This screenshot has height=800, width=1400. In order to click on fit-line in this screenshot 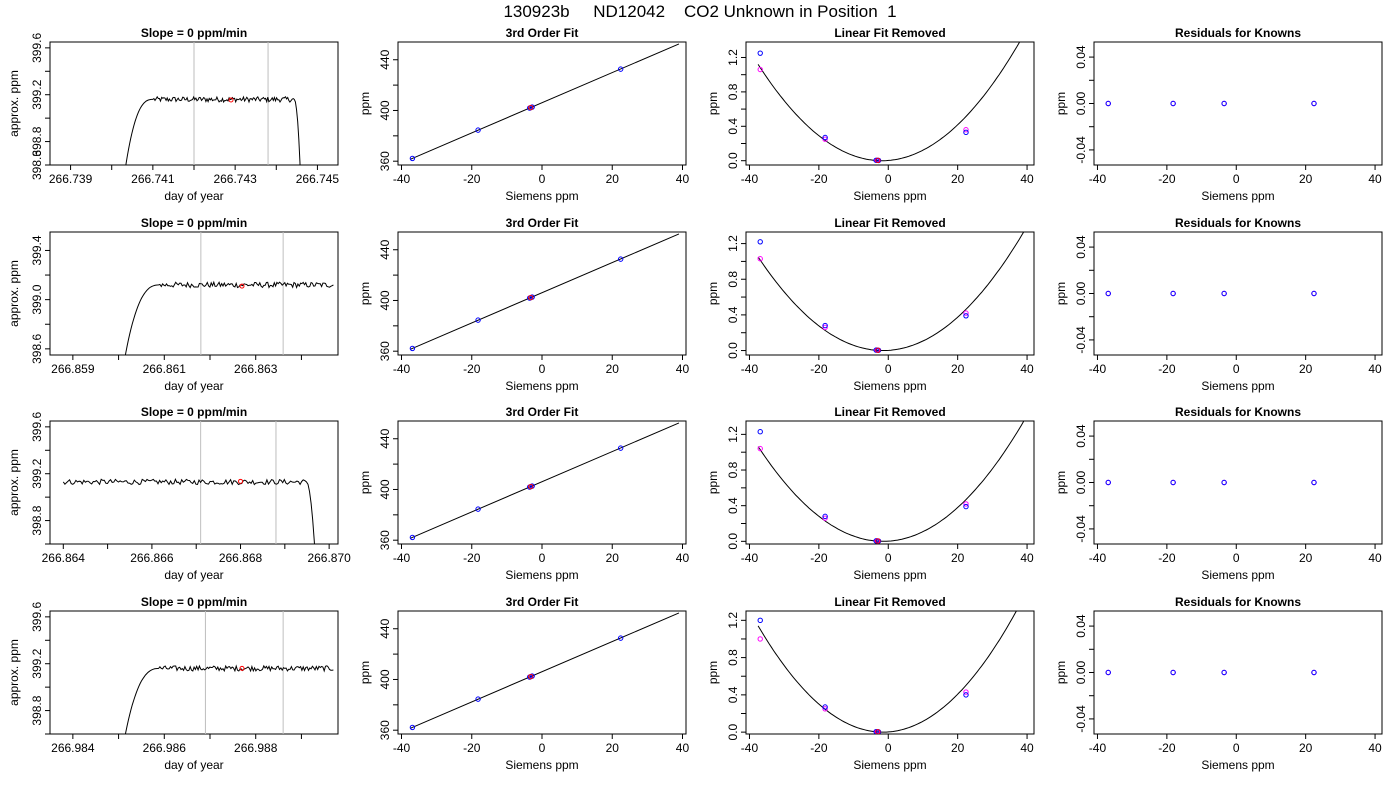, I will do `click(545, 291)`.